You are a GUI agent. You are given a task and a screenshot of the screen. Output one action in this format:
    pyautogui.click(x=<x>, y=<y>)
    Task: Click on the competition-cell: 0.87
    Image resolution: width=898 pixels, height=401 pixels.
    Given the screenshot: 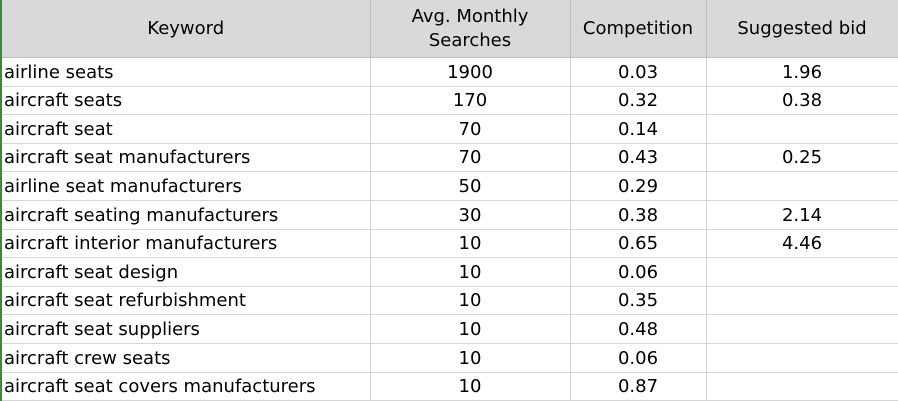 What is the action you would take?
    pyautogui.click(x=638, y=386)
    